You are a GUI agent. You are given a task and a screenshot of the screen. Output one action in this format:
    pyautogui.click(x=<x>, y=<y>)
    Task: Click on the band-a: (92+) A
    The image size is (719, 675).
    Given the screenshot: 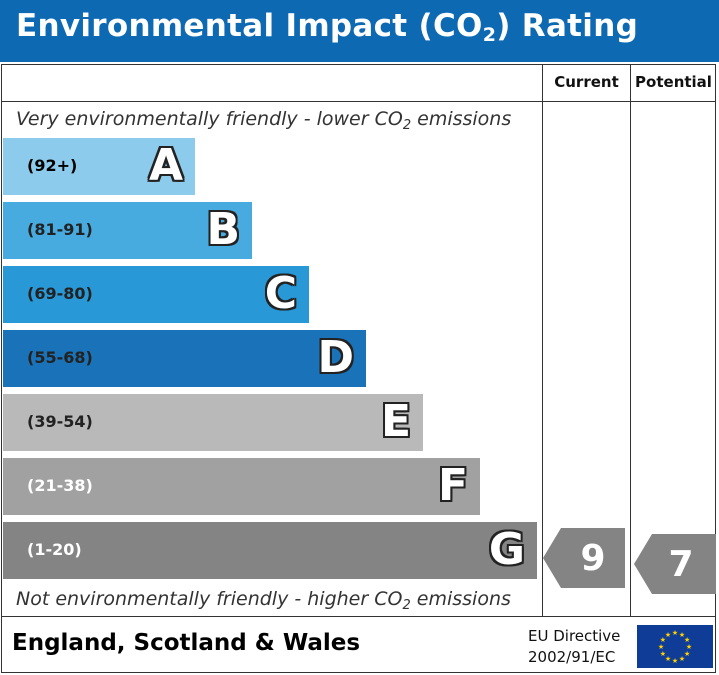 What is the action you would take?
    pyautogui.click(x=99, y=166)
    